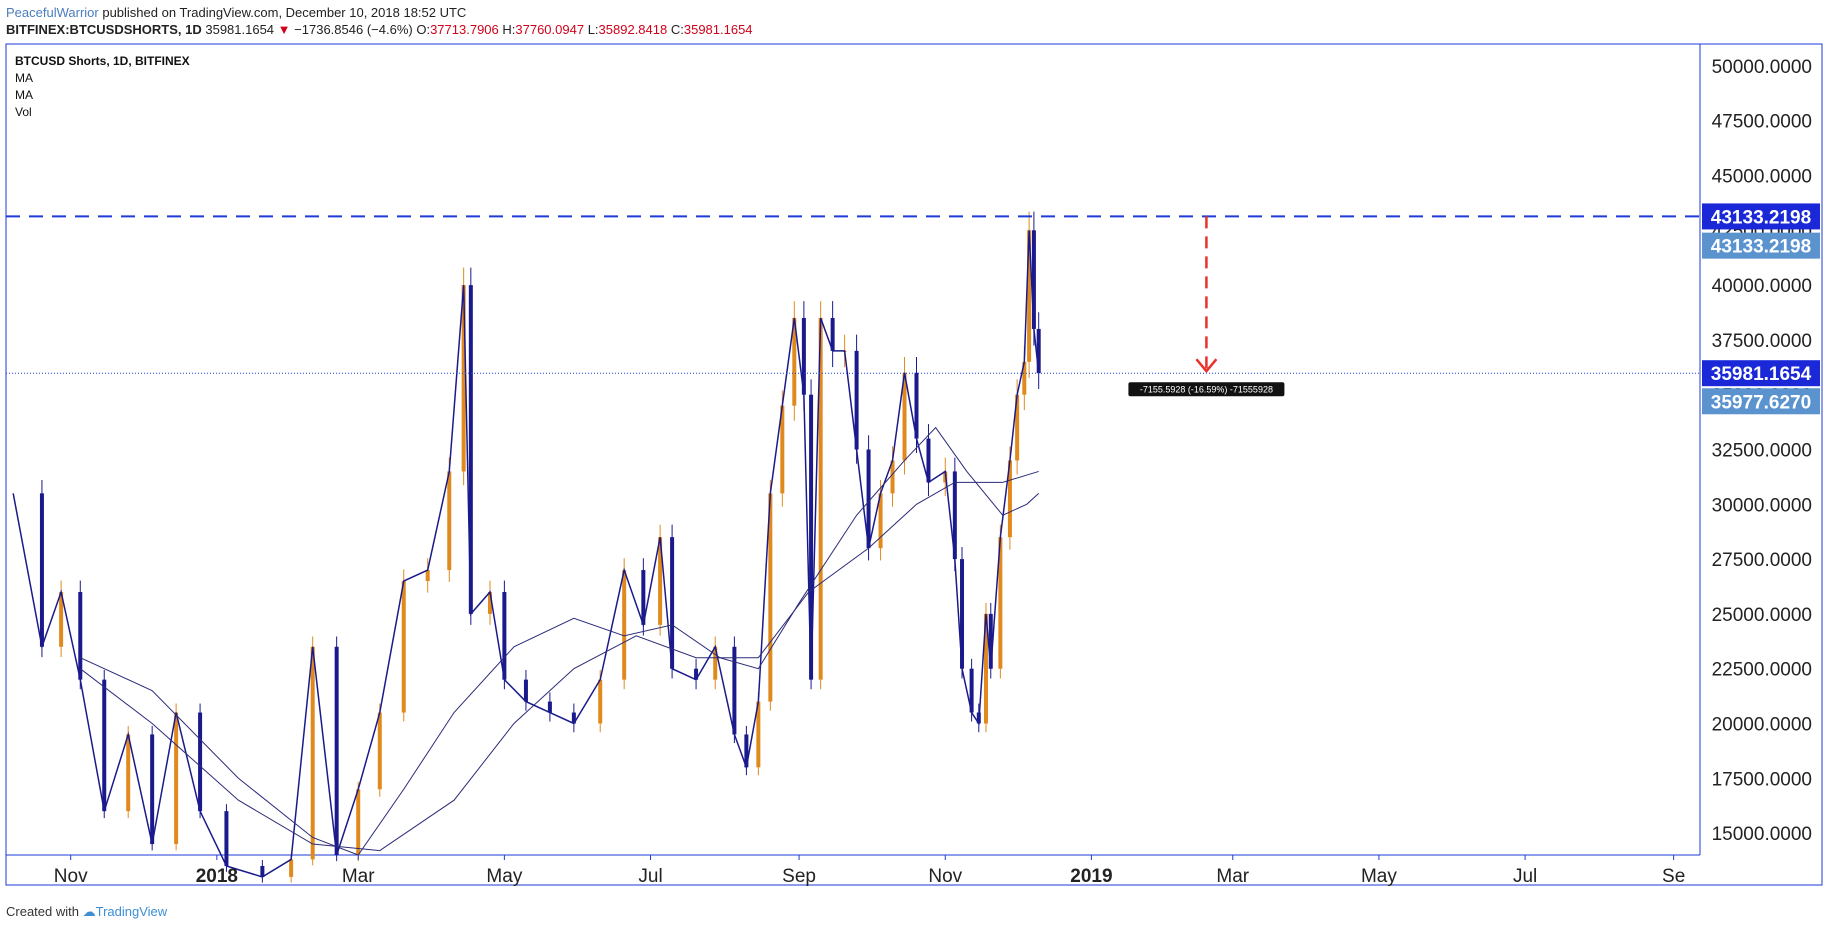 This screenshot has height=930, width=1828. Describe the element at coordinates (71, 876) in the screenshot. I see `x-tick-label: Nov` at that location.